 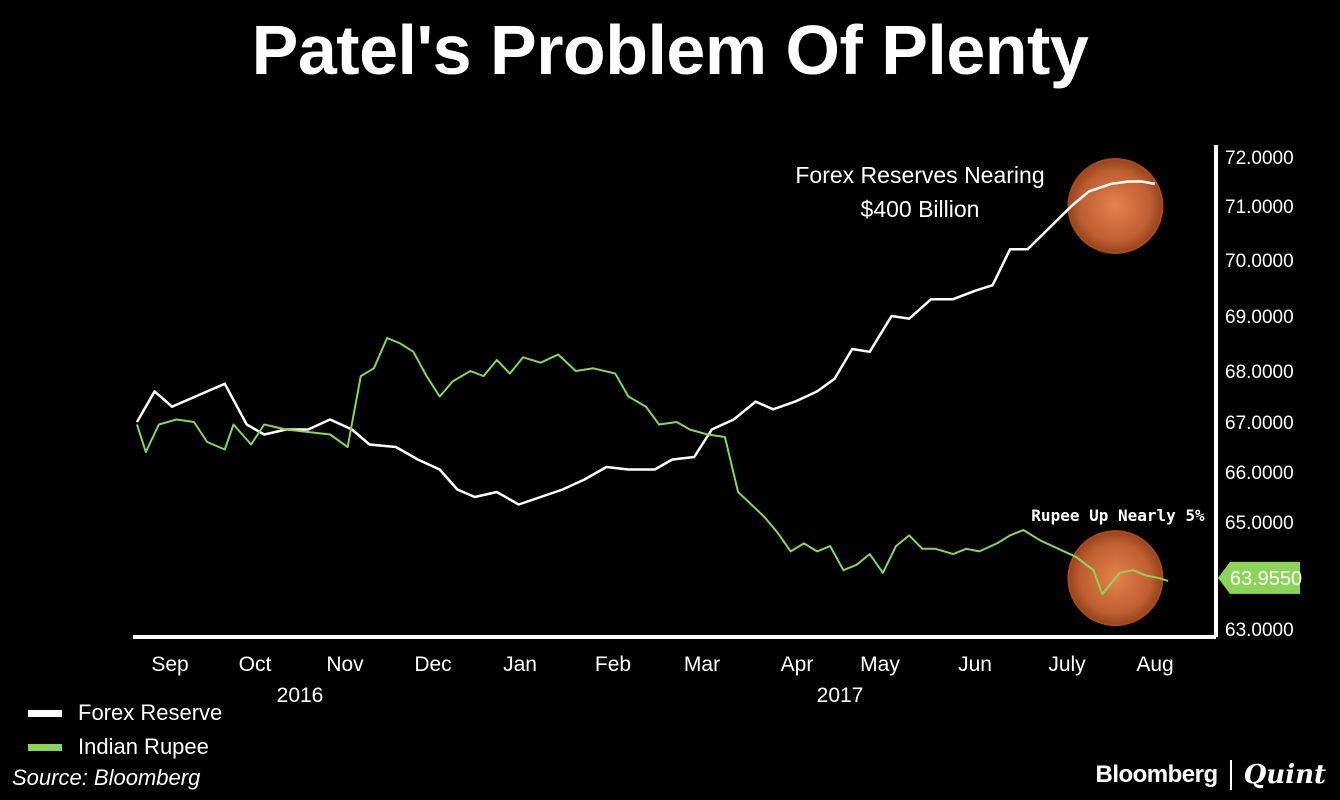 What do you see at coordinates (1259, 372) in the screenshot?
I see `y-tick-label: 68.0000` at bounding box center [1259, 372].